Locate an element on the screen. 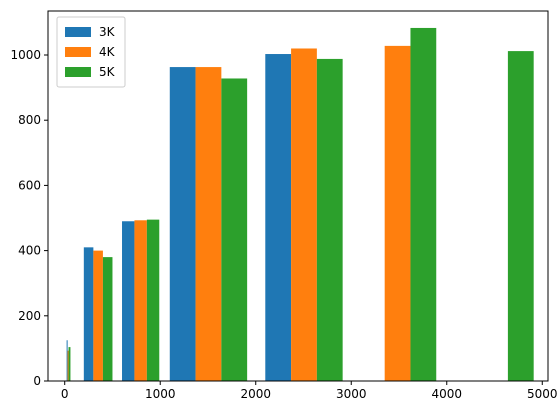  x-tick-label: 4000 is located at coordinates (446, 394).